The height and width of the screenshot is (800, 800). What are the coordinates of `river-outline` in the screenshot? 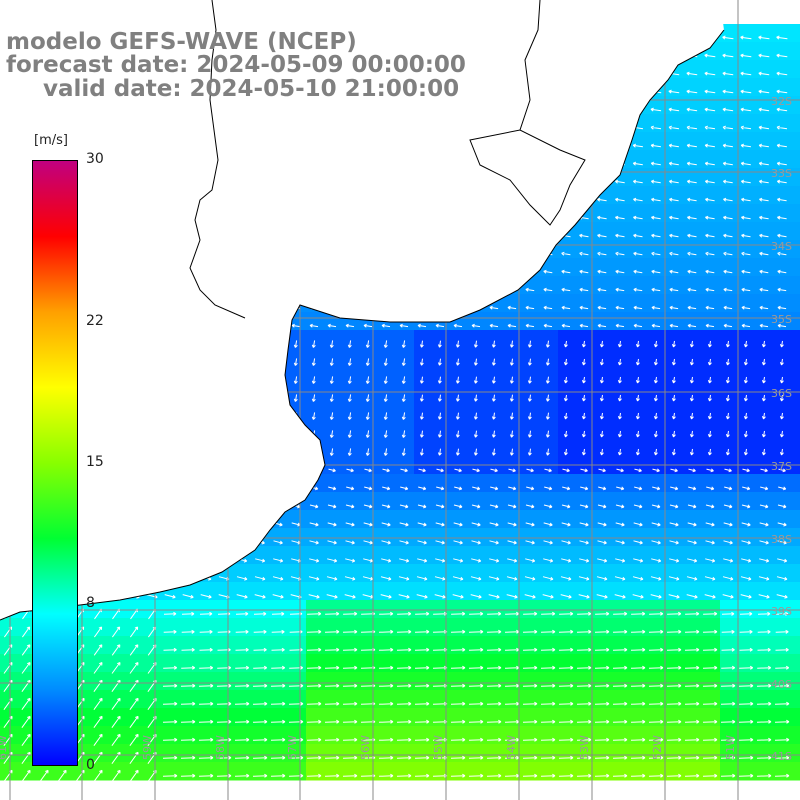 It's located at (530, 65).